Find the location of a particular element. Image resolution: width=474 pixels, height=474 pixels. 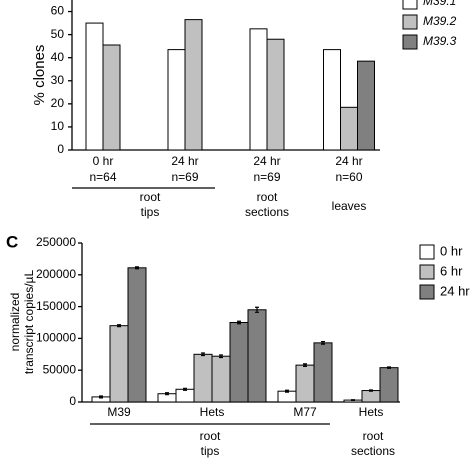

legend-label: 0 hr is located at coordinates (451, 250).